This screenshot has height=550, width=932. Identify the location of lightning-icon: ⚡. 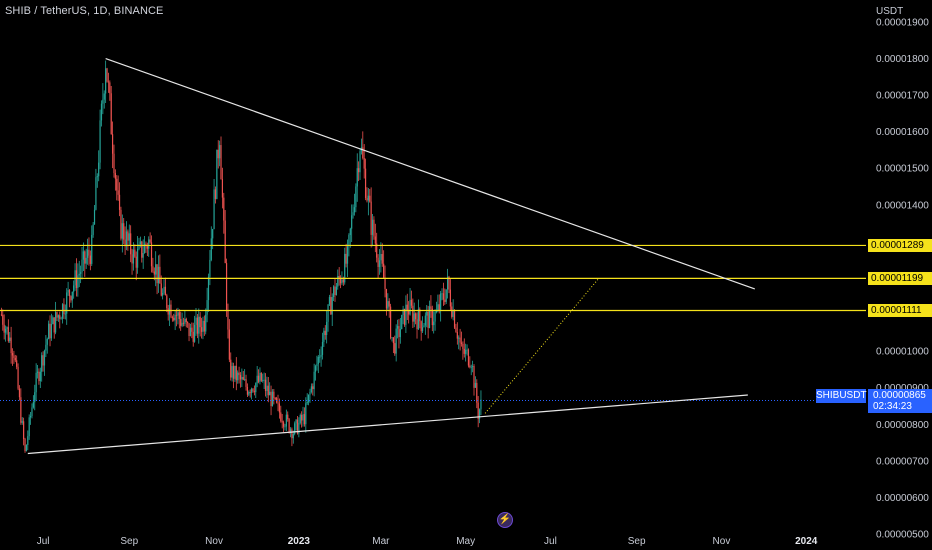
(505, 520).